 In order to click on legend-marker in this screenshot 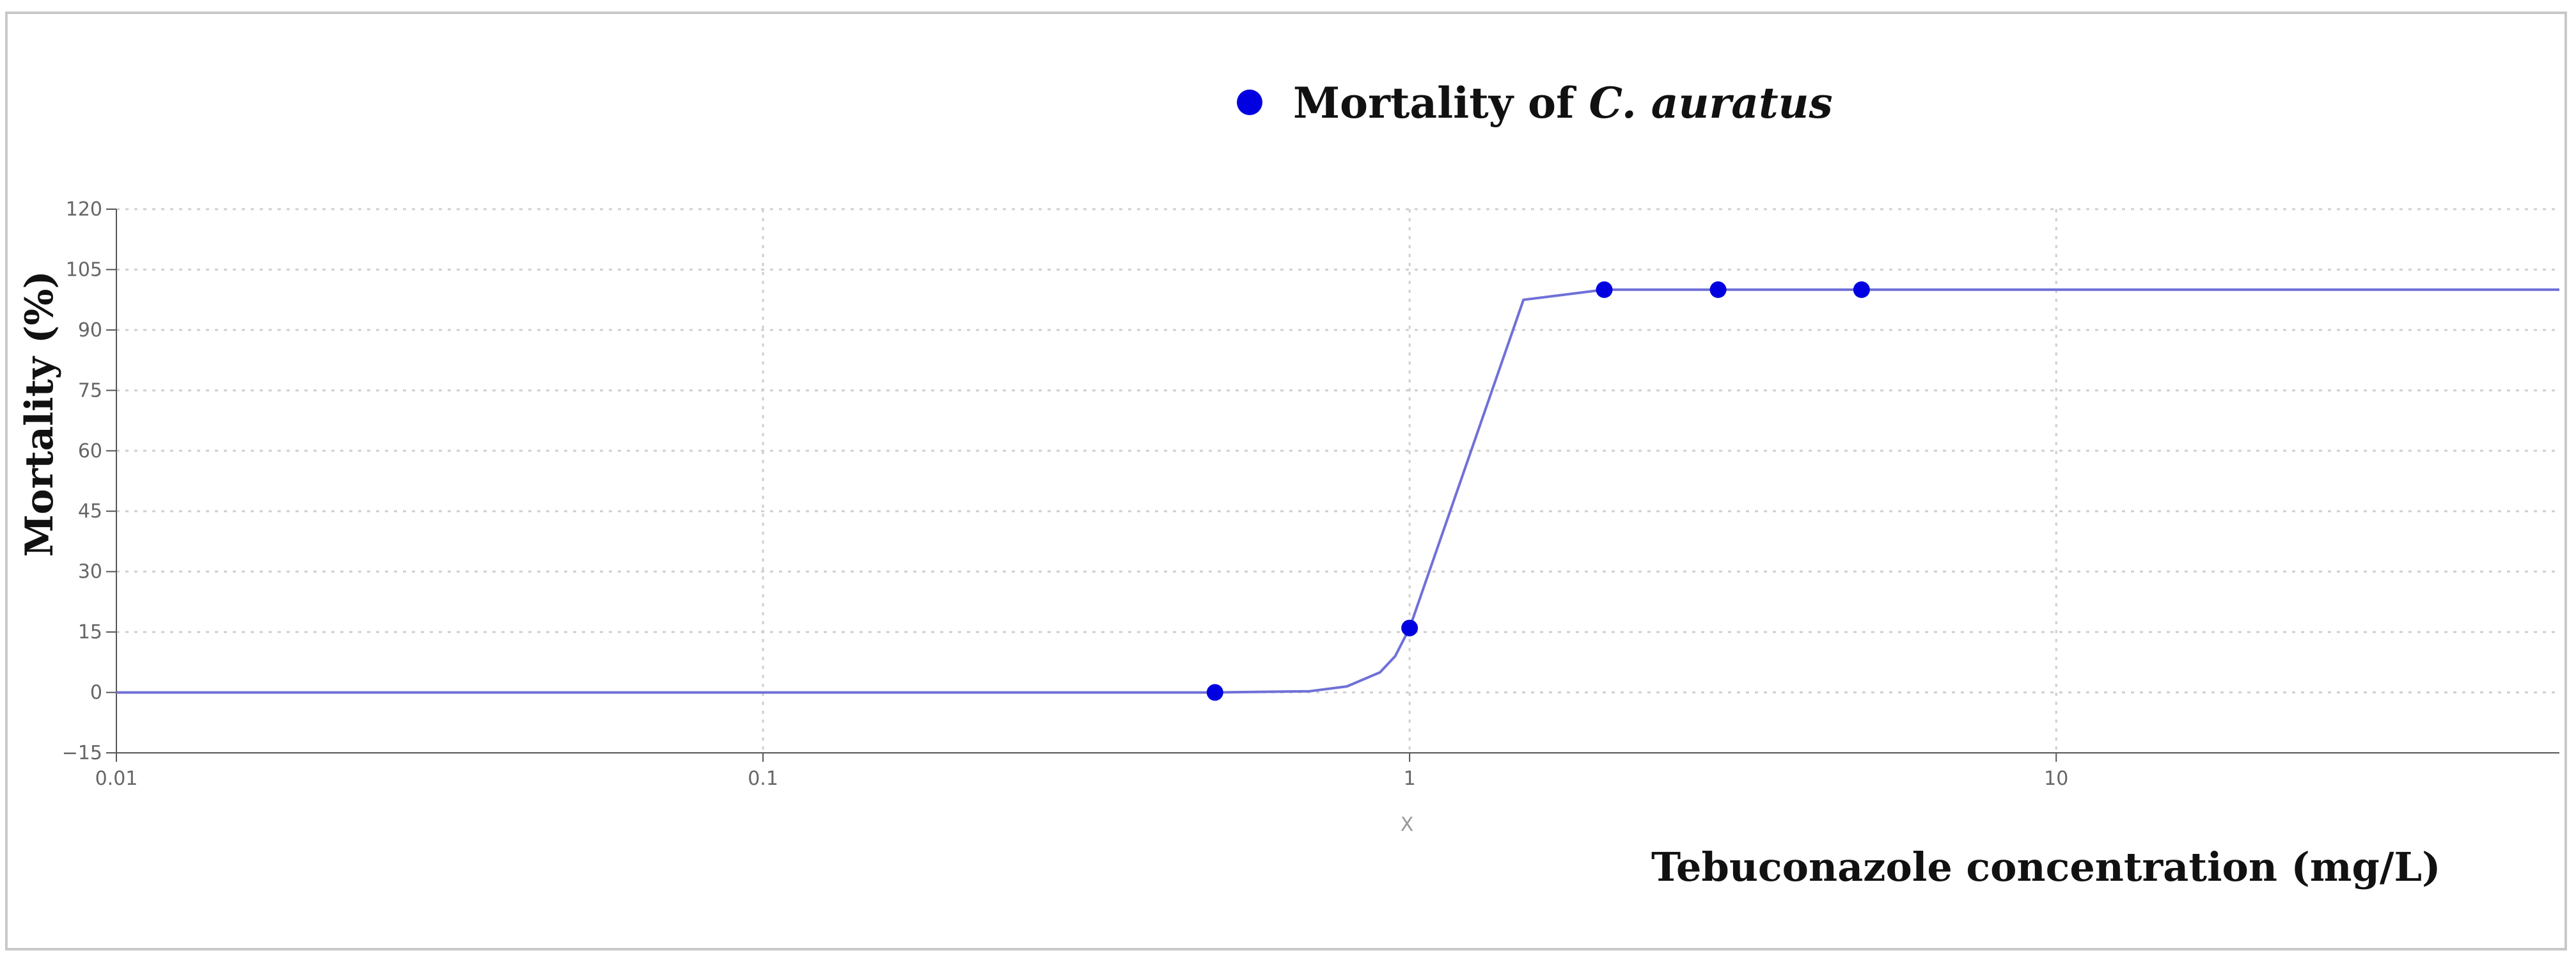, I will do `click(1249, 103)`.